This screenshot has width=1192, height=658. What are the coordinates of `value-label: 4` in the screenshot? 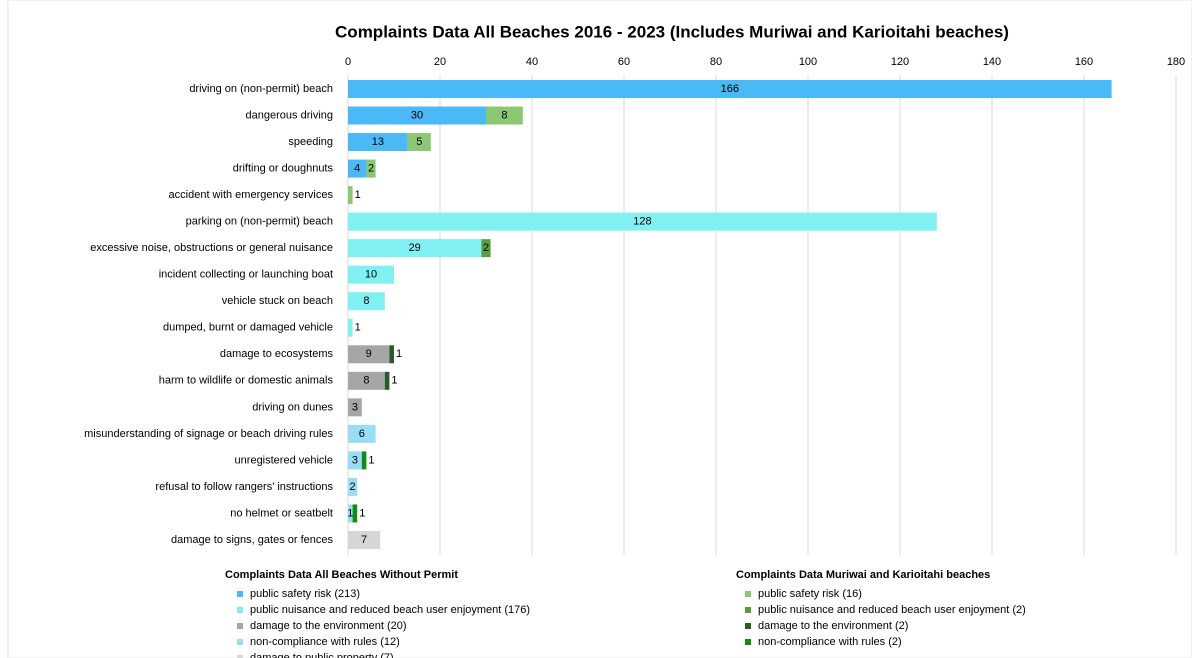 It's located at (357, 168).